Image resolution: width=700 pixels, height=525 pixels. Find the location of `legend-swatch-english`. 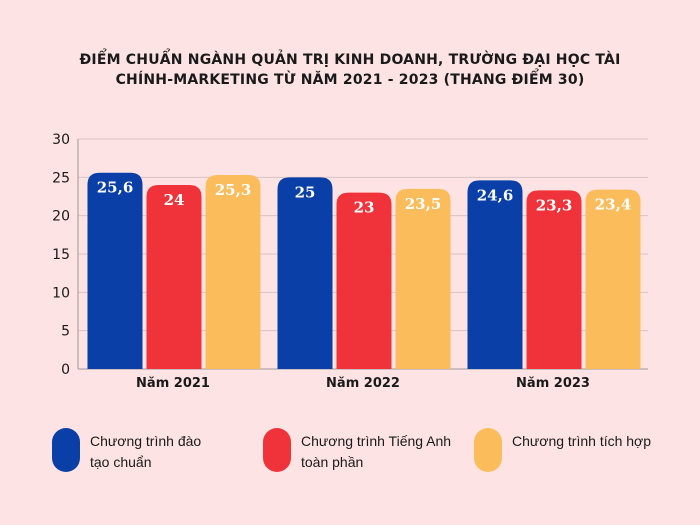

legend-swatch-english is located at coordinates (277, 450).